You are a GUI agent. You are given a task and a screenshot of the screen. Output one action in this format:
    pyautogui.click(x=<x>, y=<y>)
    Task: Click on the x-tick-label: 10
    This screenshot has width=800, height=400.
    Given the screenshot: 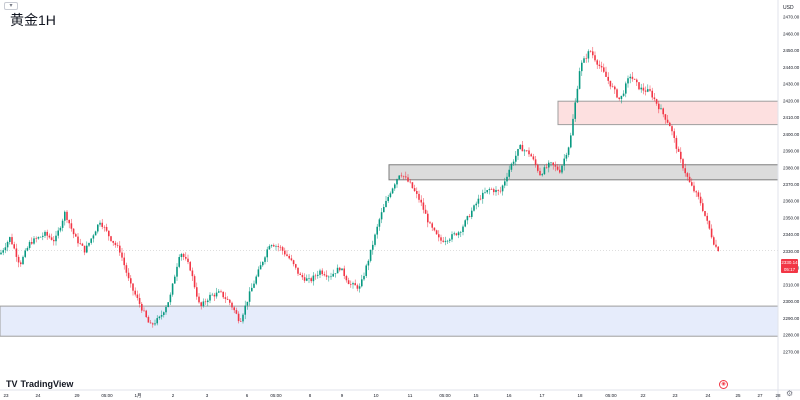 What is the action you would take?
    pyautogui.click(x=376, y=395)
    